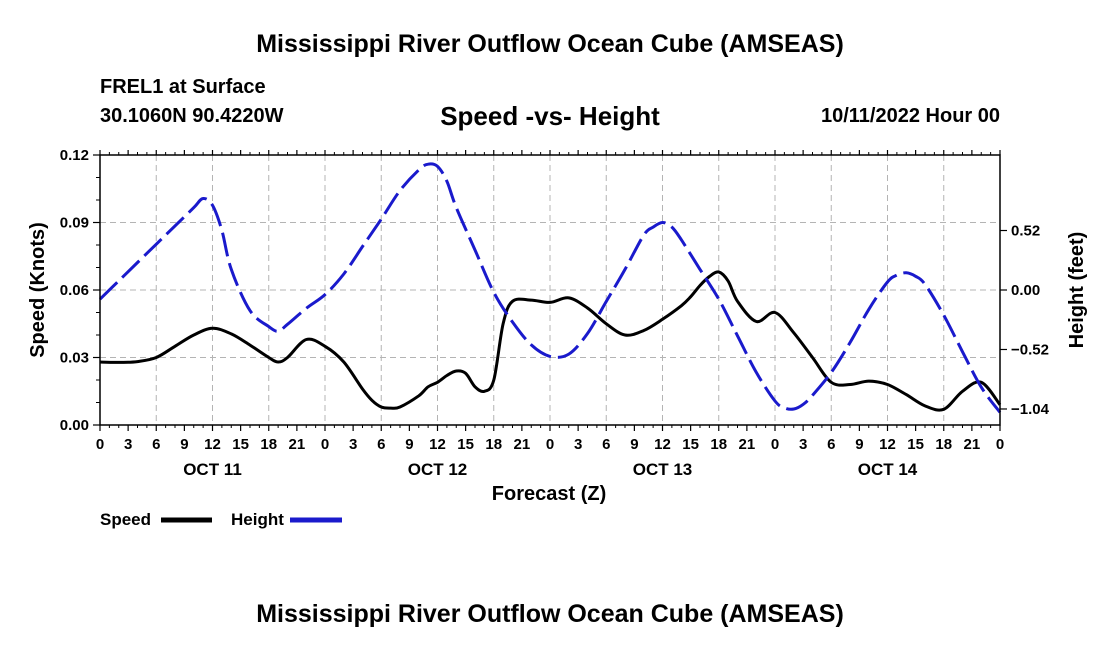  What do you see at coordinates (1030, 409) in the screenshot?
I see `y2-tick-label: −1.04` at bounding box center [1030, 409].